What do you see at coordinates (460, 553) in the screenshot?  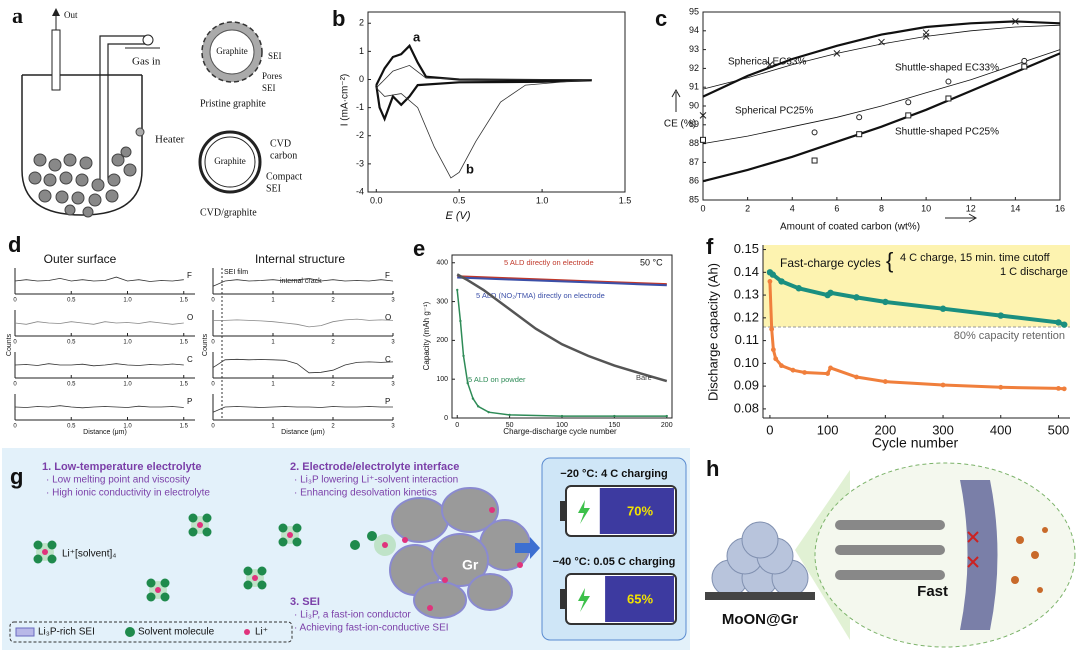 I see `graphite-particle` at bounding box center [460, 553].